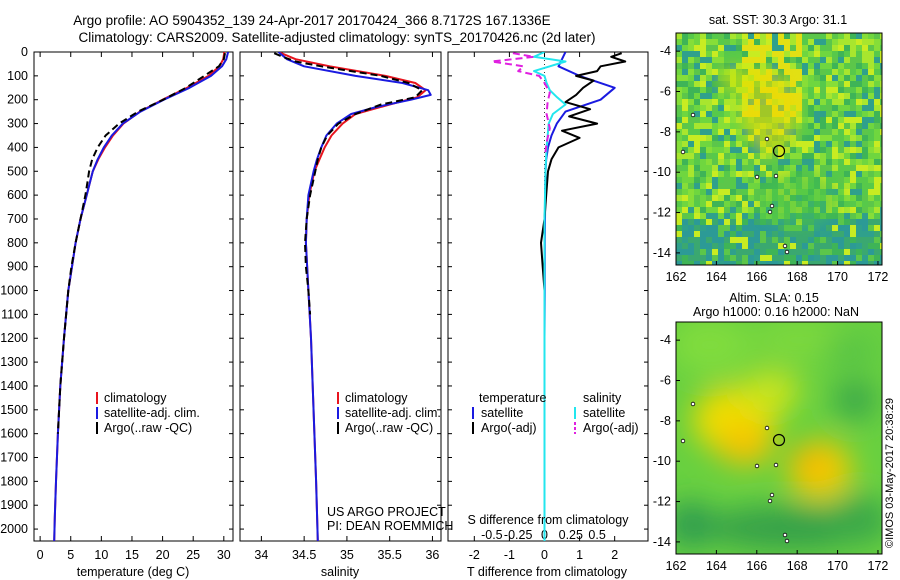 This screenshot has height=580, width=900. What do you see at coordinates (17, 171) in the screenshot?
I see `depth-tick-label: 500` at bounding box center [17, 171].